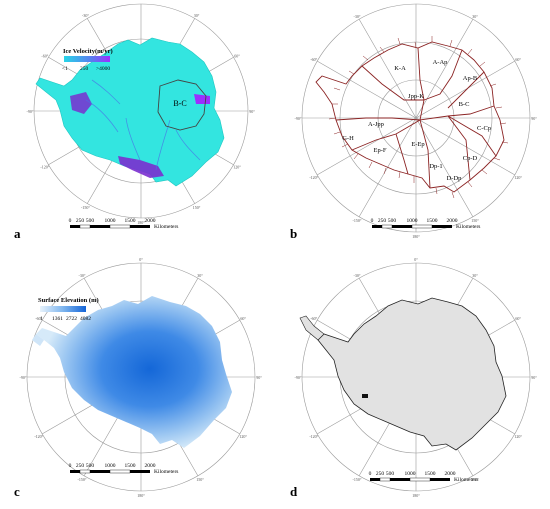  I want to click on longitude-label-a-6: 180°, so click(141, 222).